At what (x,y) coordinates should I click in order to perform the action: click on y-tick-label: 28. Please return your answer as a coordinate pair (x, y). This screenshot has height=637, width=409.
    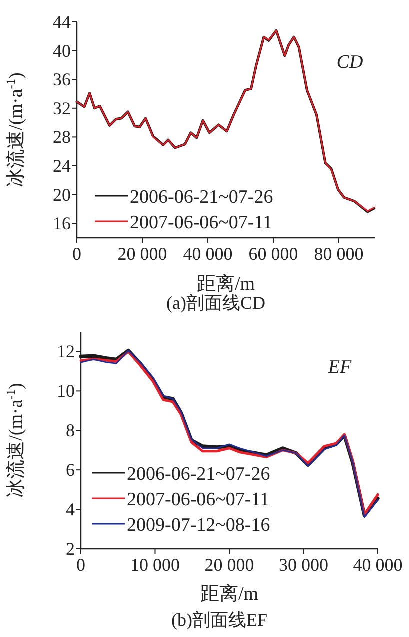
    Looking at the image, I should click on (62, 137).